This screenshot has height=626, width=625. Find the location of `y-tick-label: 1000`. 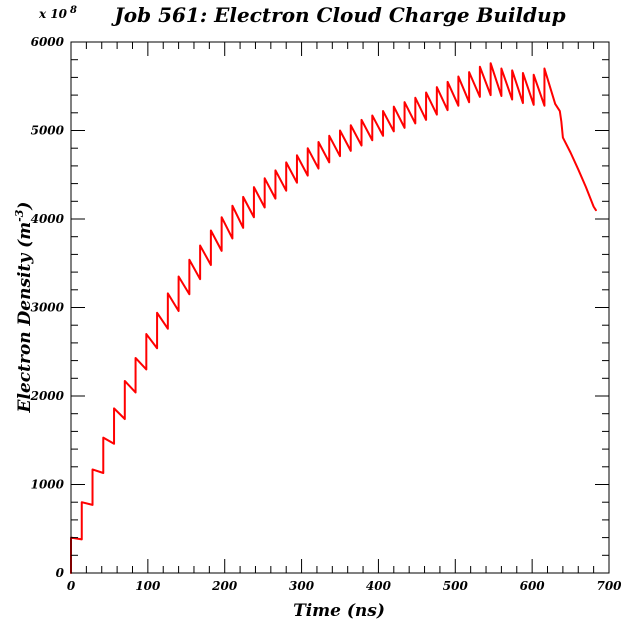

y-tick-label: 1000 is located at coordinates (48, 485).